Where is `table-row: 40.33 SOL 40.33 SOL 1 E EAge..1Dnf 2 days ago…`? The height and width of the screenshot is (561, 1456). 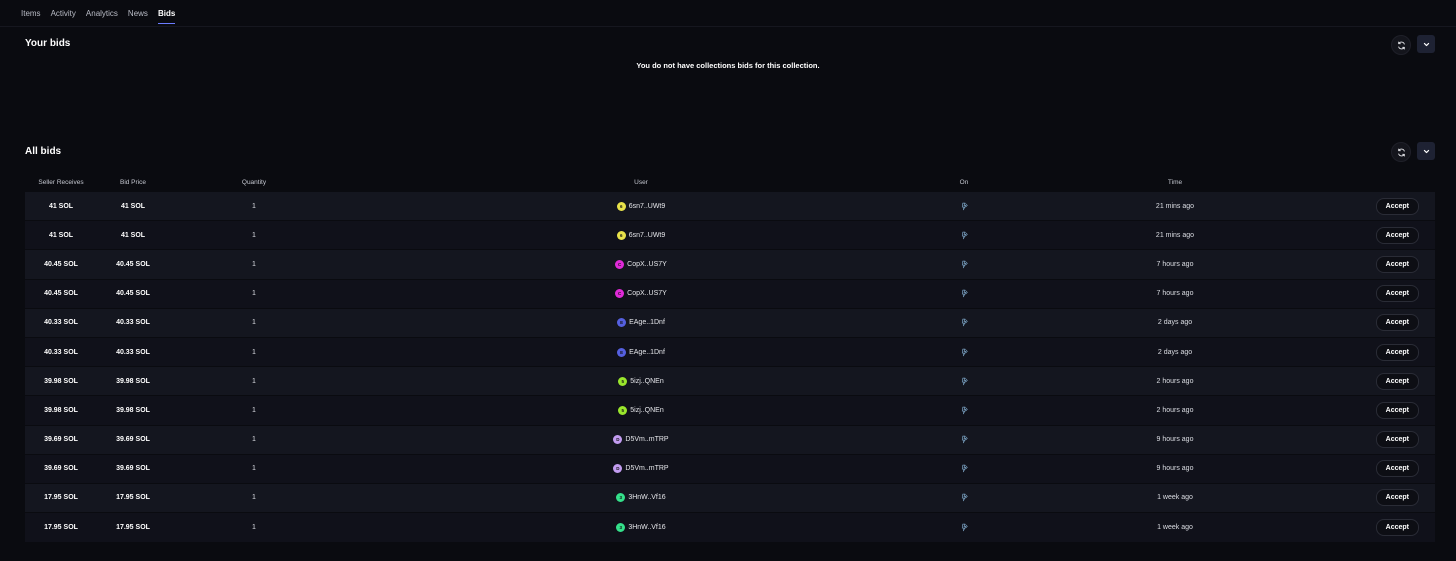
table-row: 40.33 SOL 40.33 SOL 1 E EAge..1Dnf 2 days ago… is located at coordinates (730, 323).